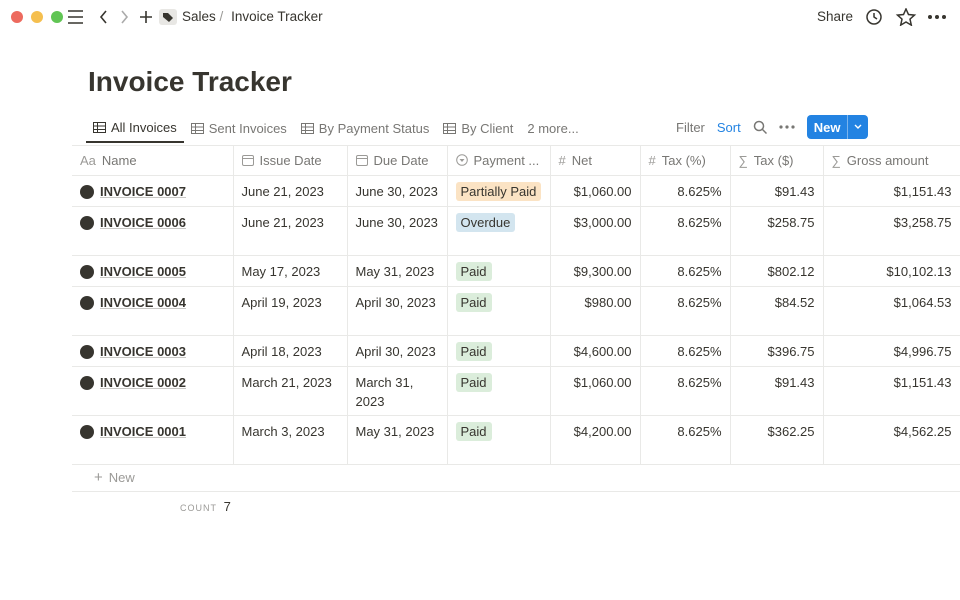 The width and height of the screenshot is (960, 600). I want to click on view-tab-label: By Payment Status, so click(374, 128).